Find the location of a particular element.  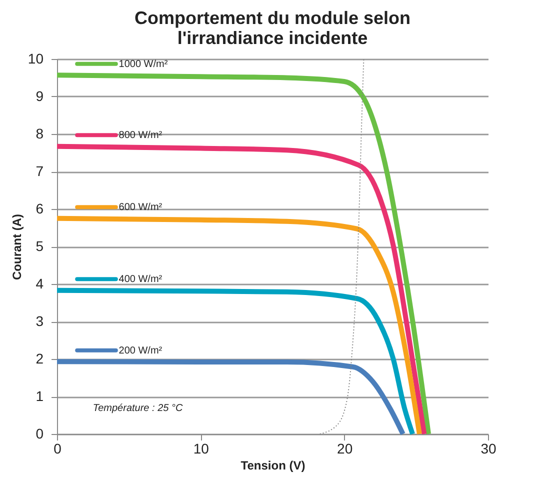

annotation: Température : 25 °C is located at coordinates (138, 408).